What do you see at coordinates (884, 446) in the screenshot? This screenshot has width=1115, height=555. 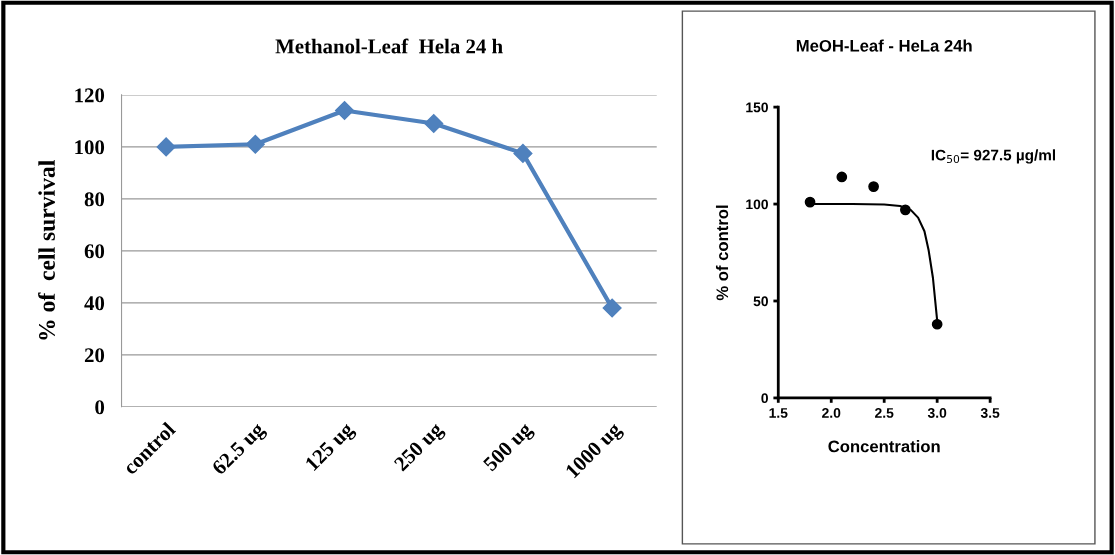 I see `x-axis-title: Concentration` at bounding box center [884, 446].